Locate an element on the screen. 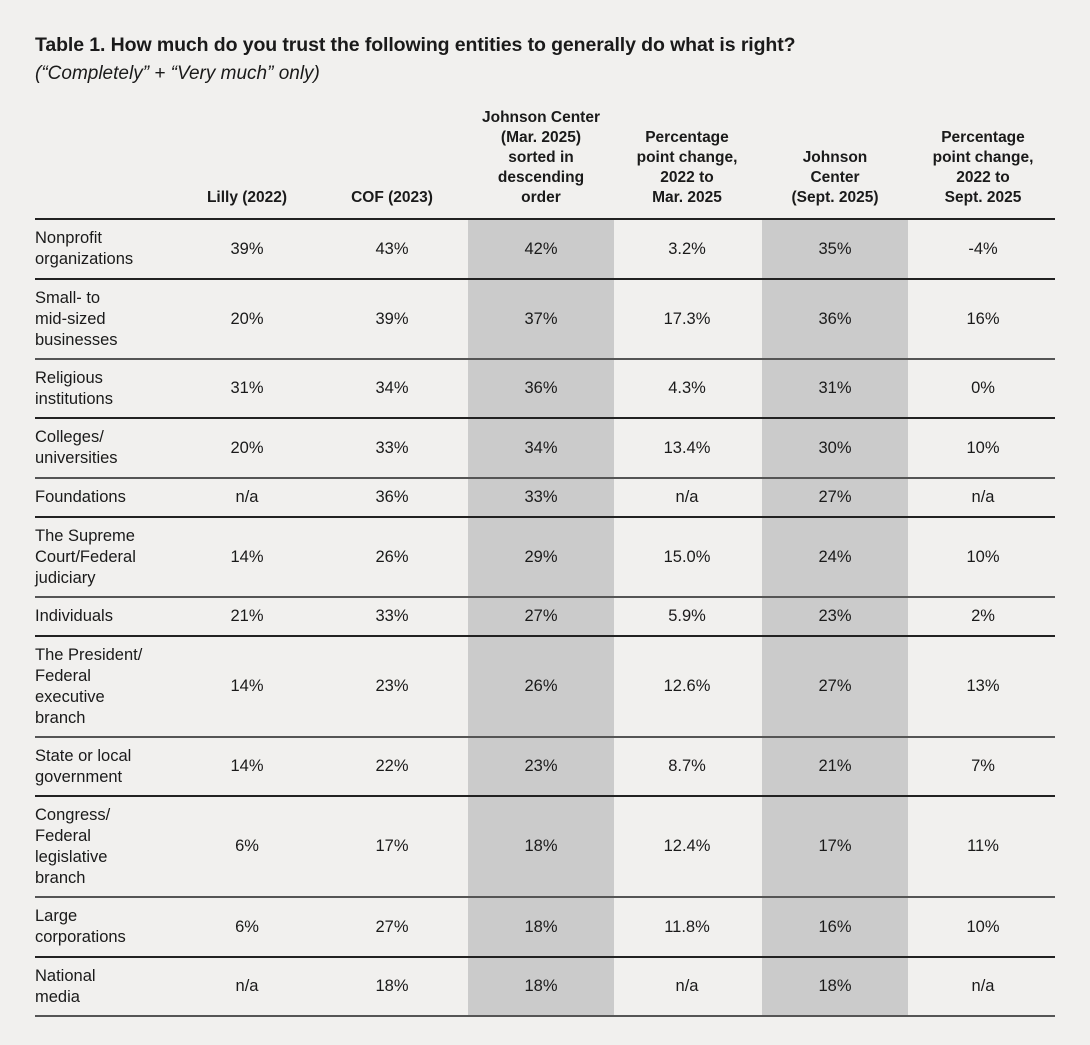 This screenshot has height=1045, width=1090. cell-lilly-2022: 21% is located at coordinates (247, 616).